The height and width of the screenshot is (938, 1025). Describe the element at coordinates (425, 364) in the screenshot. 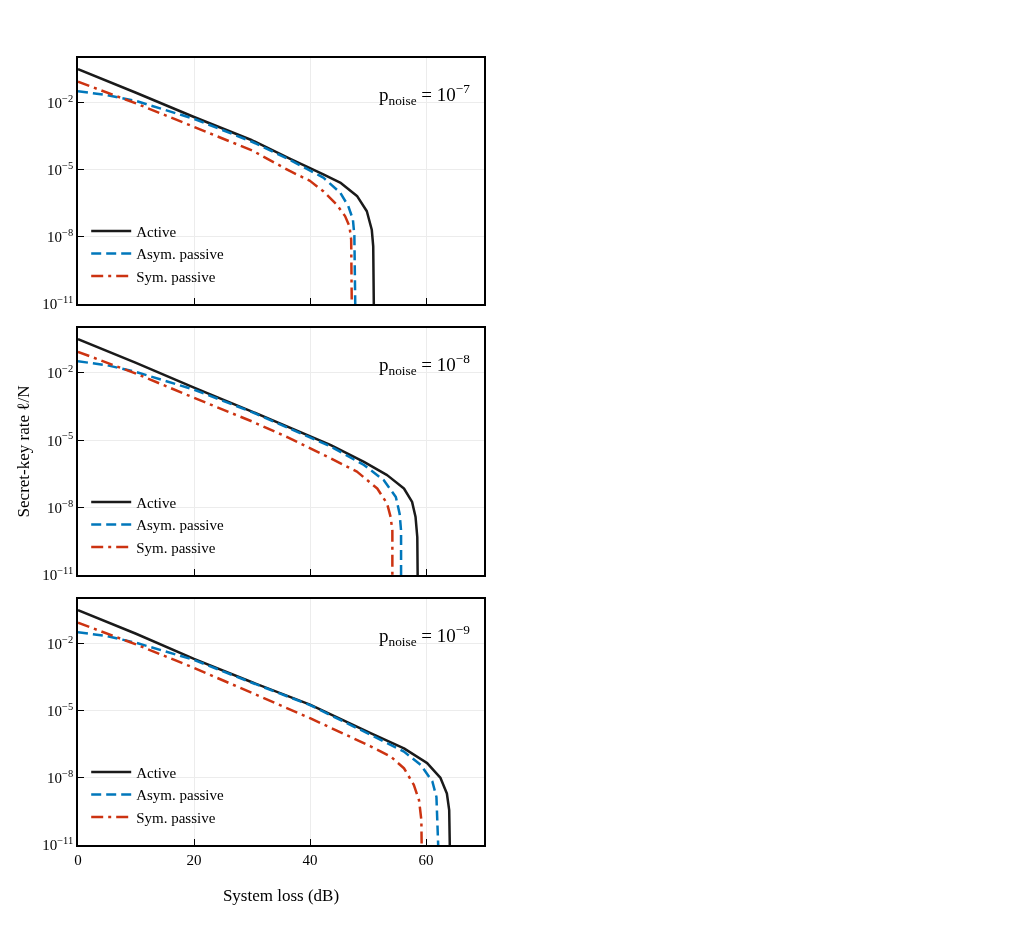

I see `annotation: p$_{noise}$ = 10$^{−8}$` at that location.